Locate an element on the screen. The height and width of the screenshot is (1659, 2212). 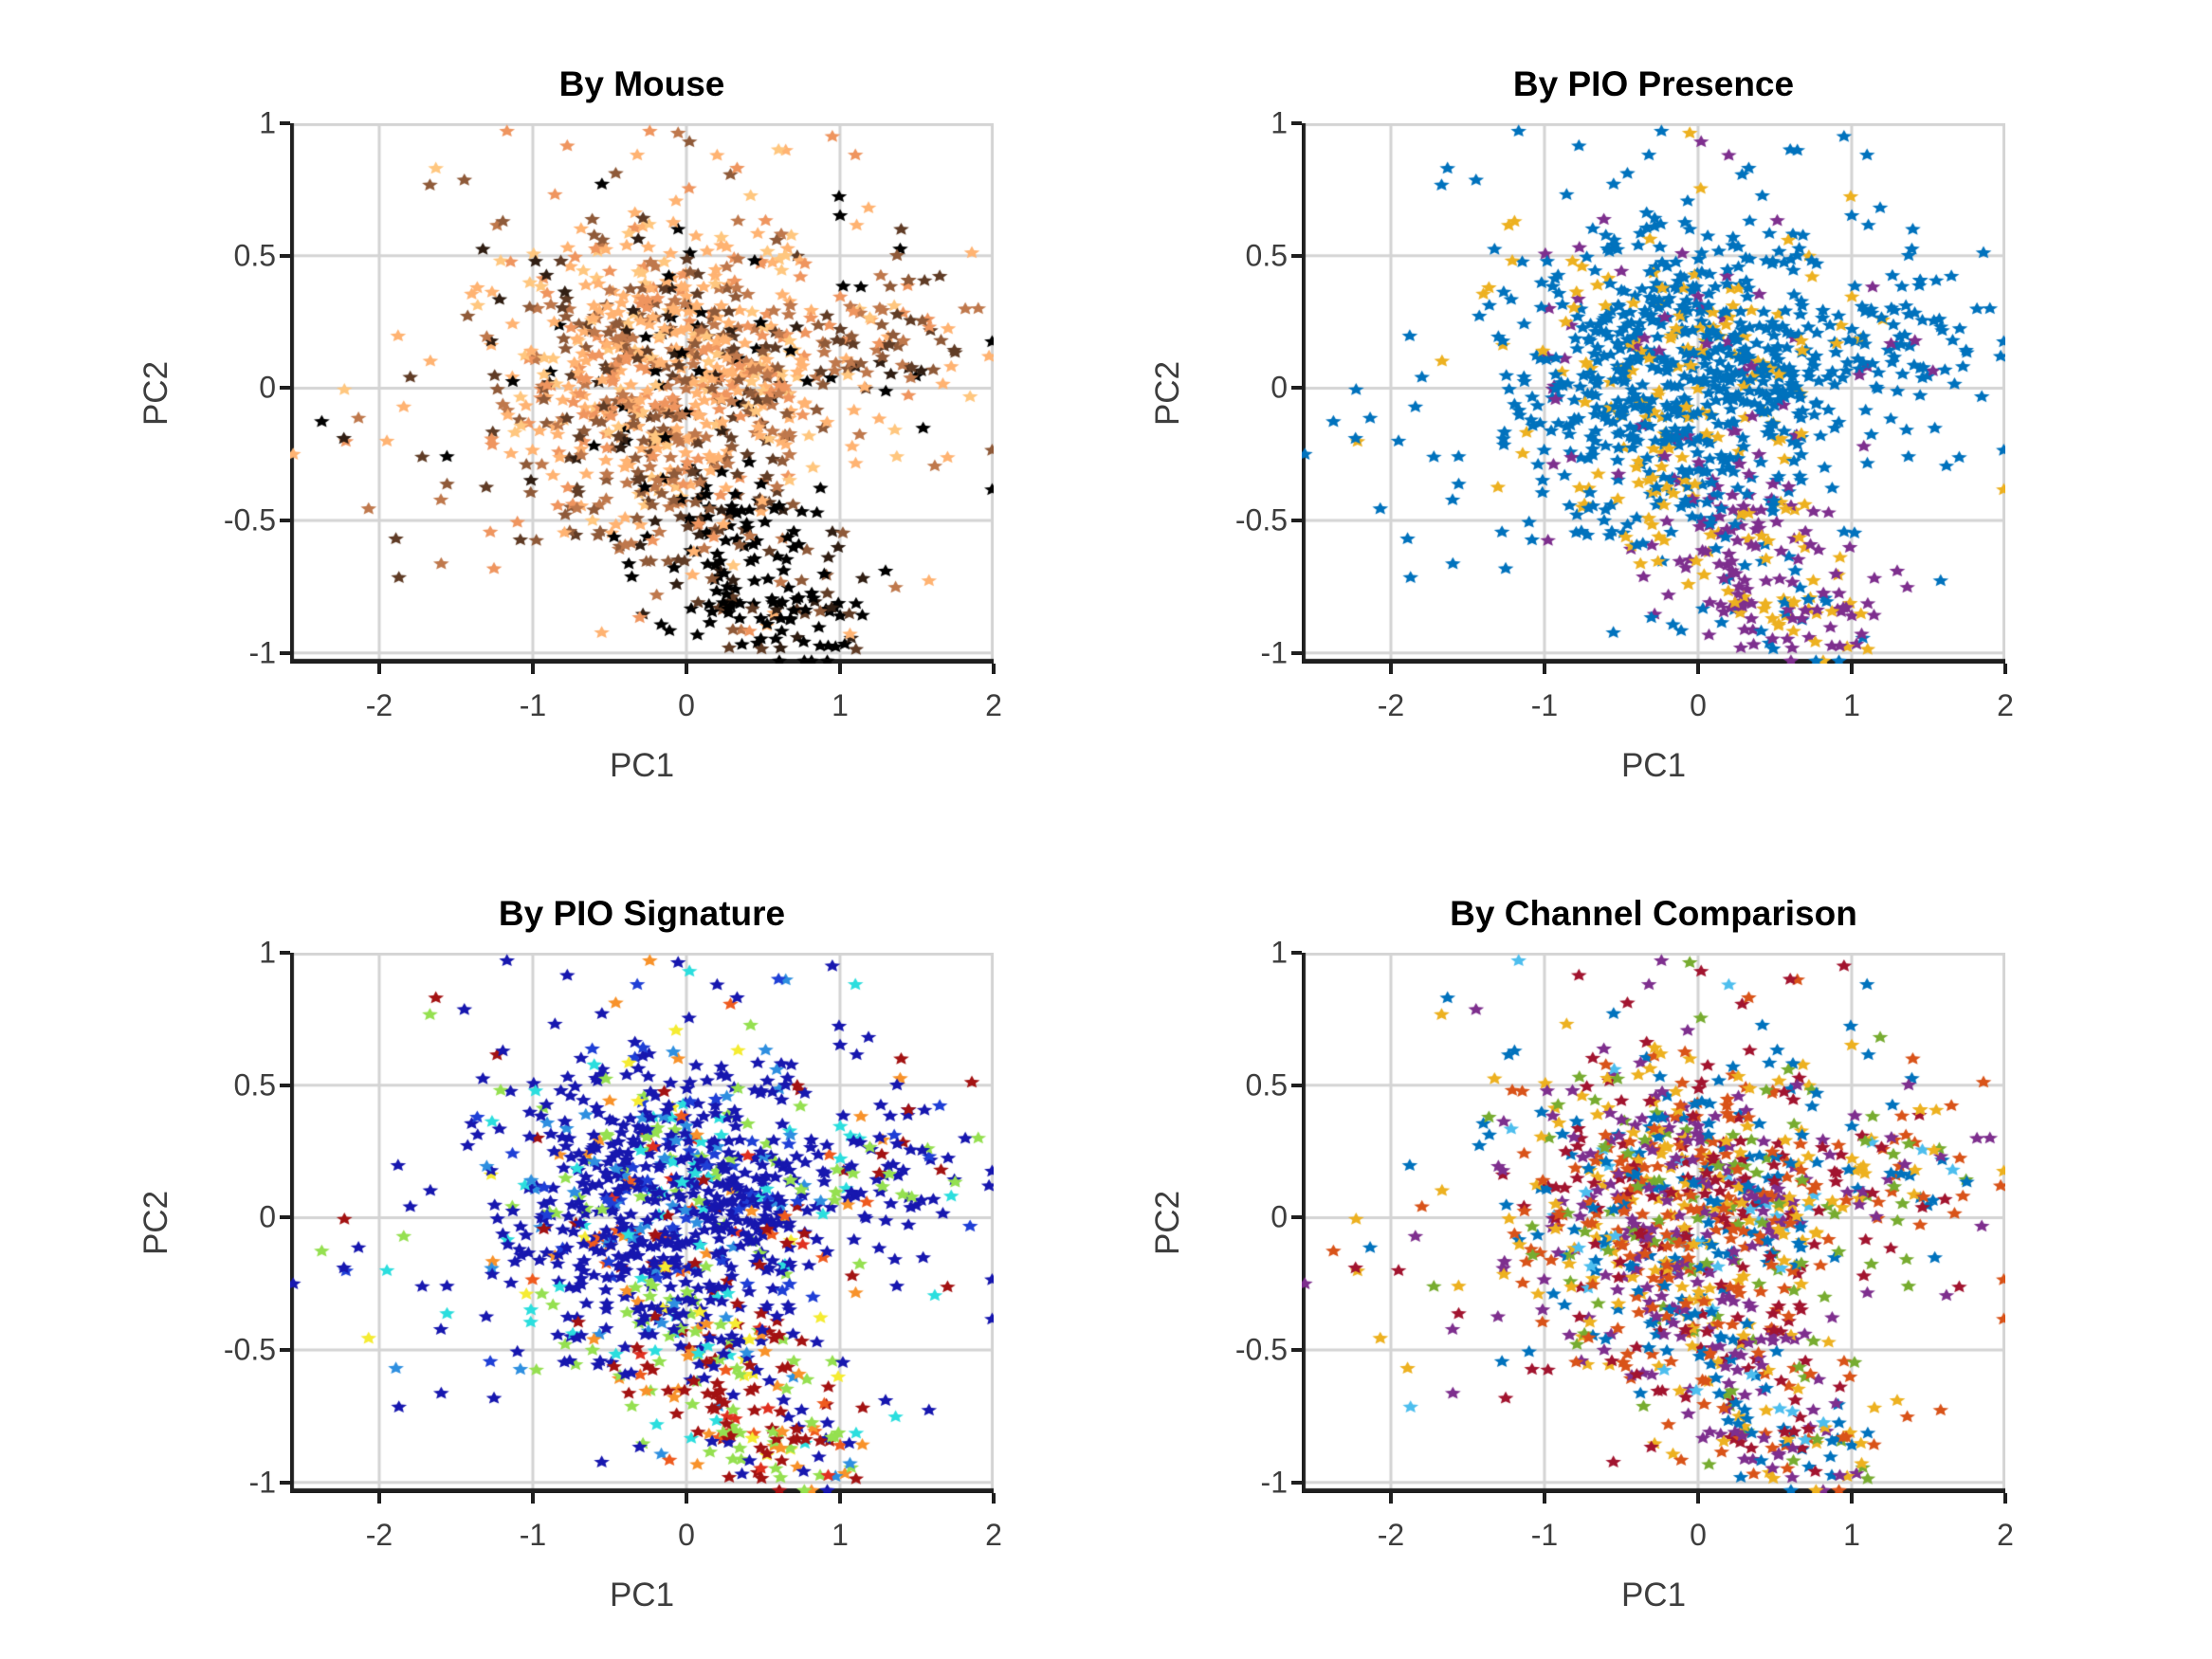
panel-title: By Mouse is located at coordinates (641, 83).